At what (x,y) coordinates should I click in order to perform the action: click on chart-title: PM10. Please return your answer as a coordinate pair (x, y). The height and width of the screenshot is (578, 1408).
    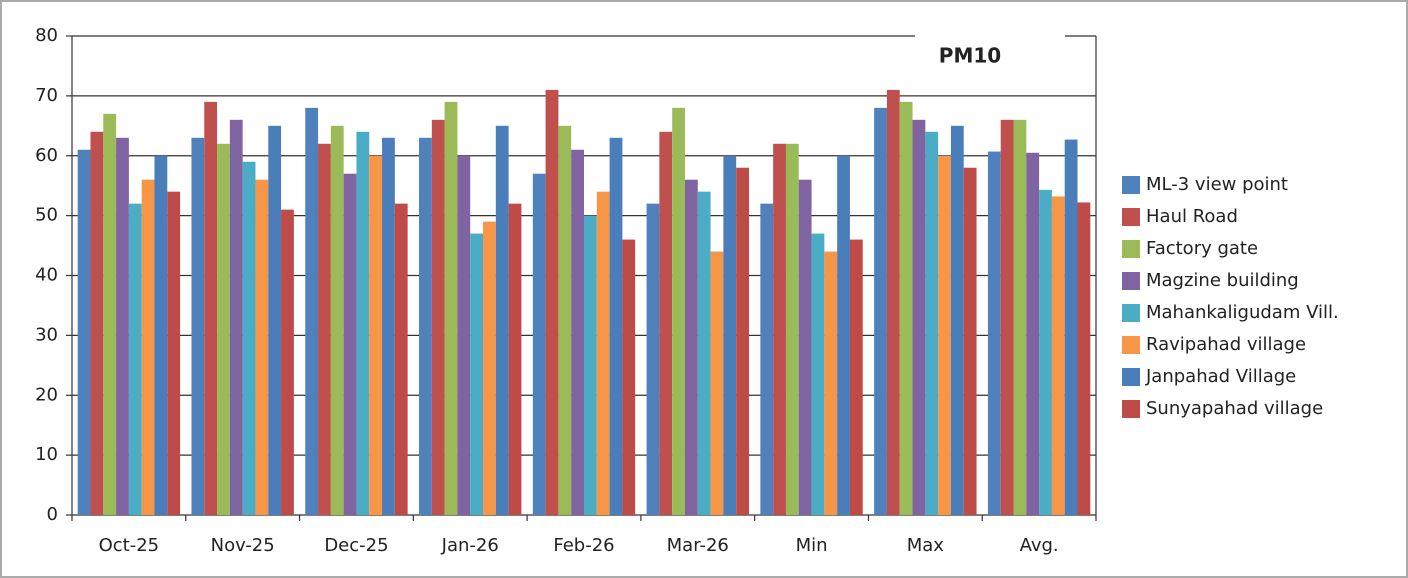
    Looking at the image, I should click on (970, 56).